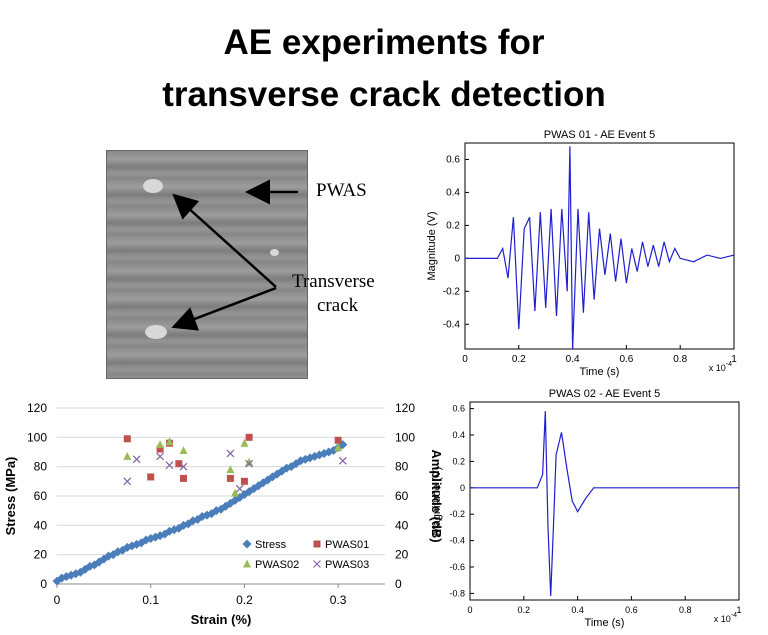 The height and width of the screenshot is (635, 768). Describe the element at coordinates (573, 359) in the screenshot. I see `x-tick-label: 0.4` at that location.